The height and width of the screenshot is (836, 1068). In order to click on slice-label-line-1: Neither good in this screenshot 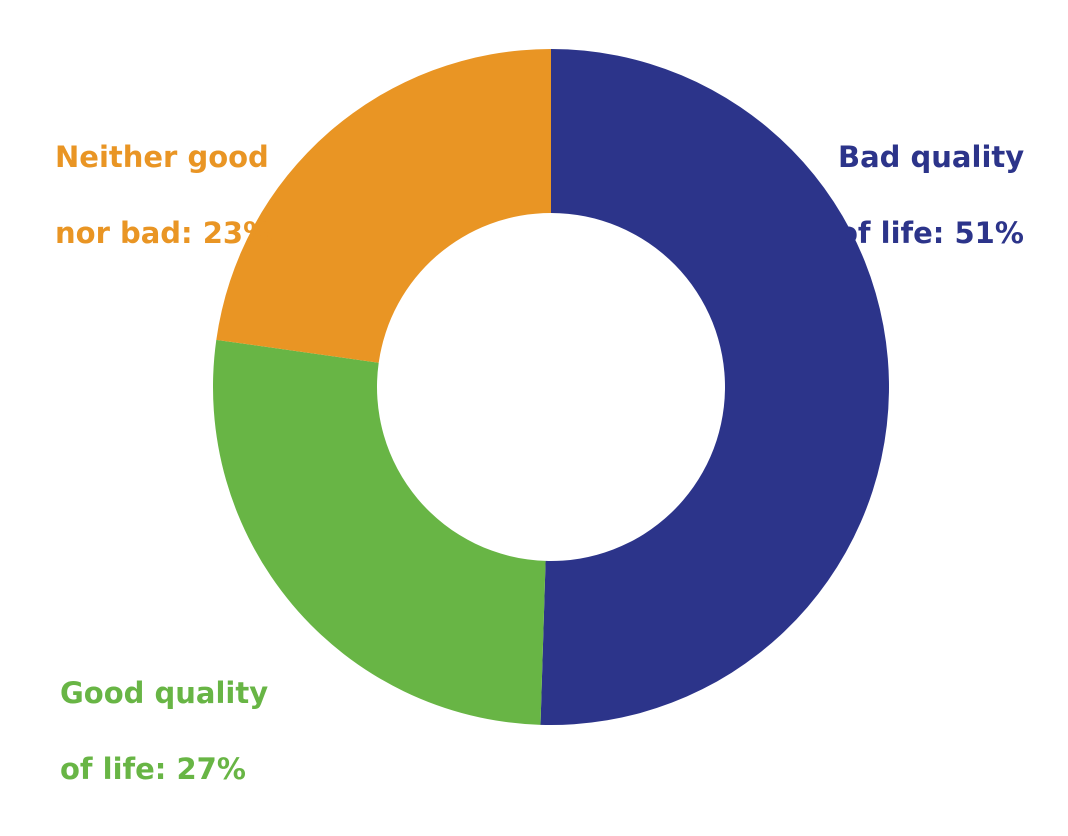, I will do `click(162, 157)`.